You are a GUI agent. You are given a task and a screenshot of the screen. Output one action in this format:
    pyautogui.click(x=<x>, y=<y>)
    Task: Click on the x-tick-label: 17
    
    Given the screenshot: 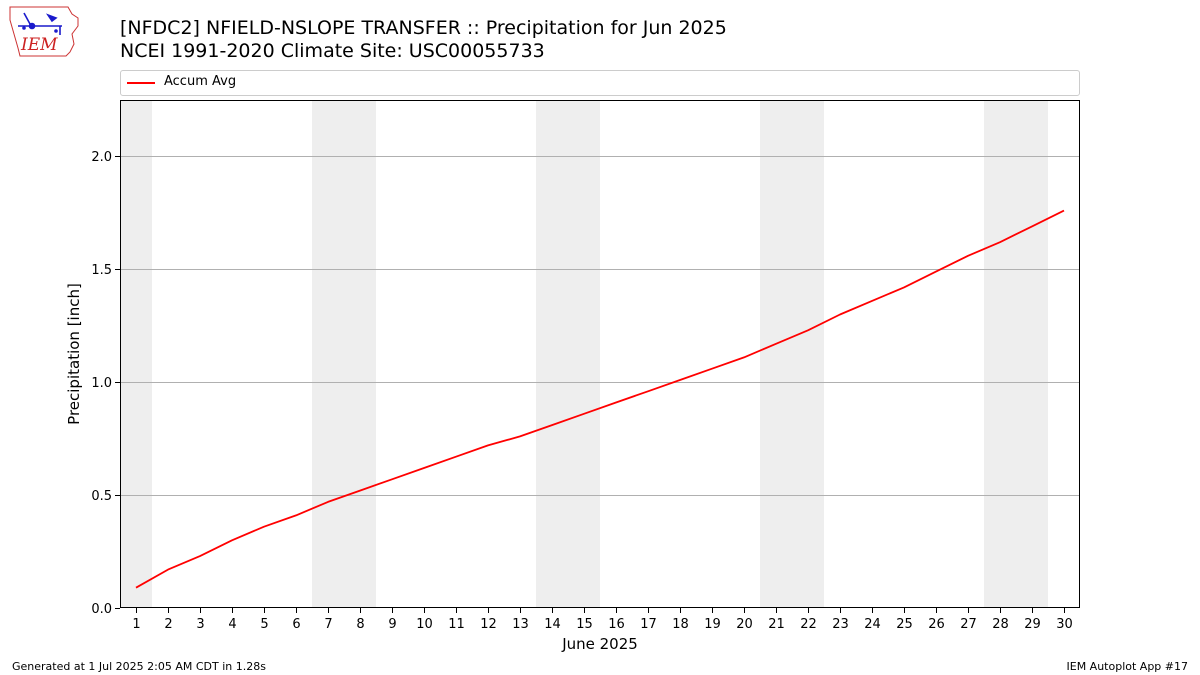 What is the action you would take?
    pyautogui.click(x=648, y=624)
    